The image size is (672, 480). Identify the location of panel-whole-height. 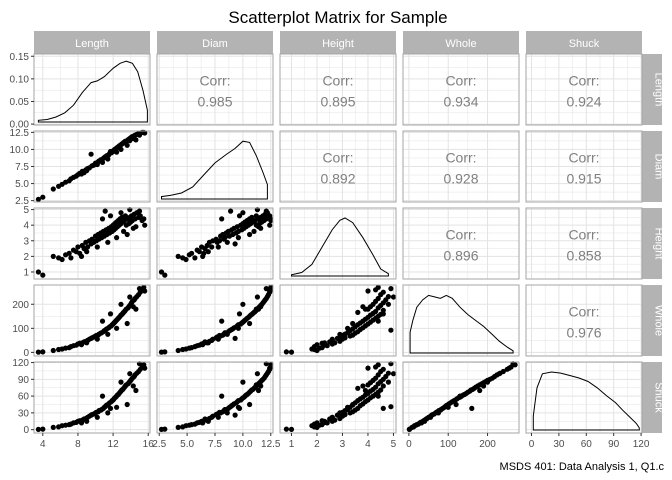
(338, 320).